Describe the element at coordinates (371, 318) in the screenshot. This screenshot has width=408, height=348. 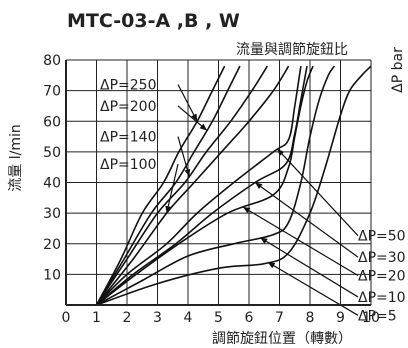
I see `x-tick-label: 10` at that location.